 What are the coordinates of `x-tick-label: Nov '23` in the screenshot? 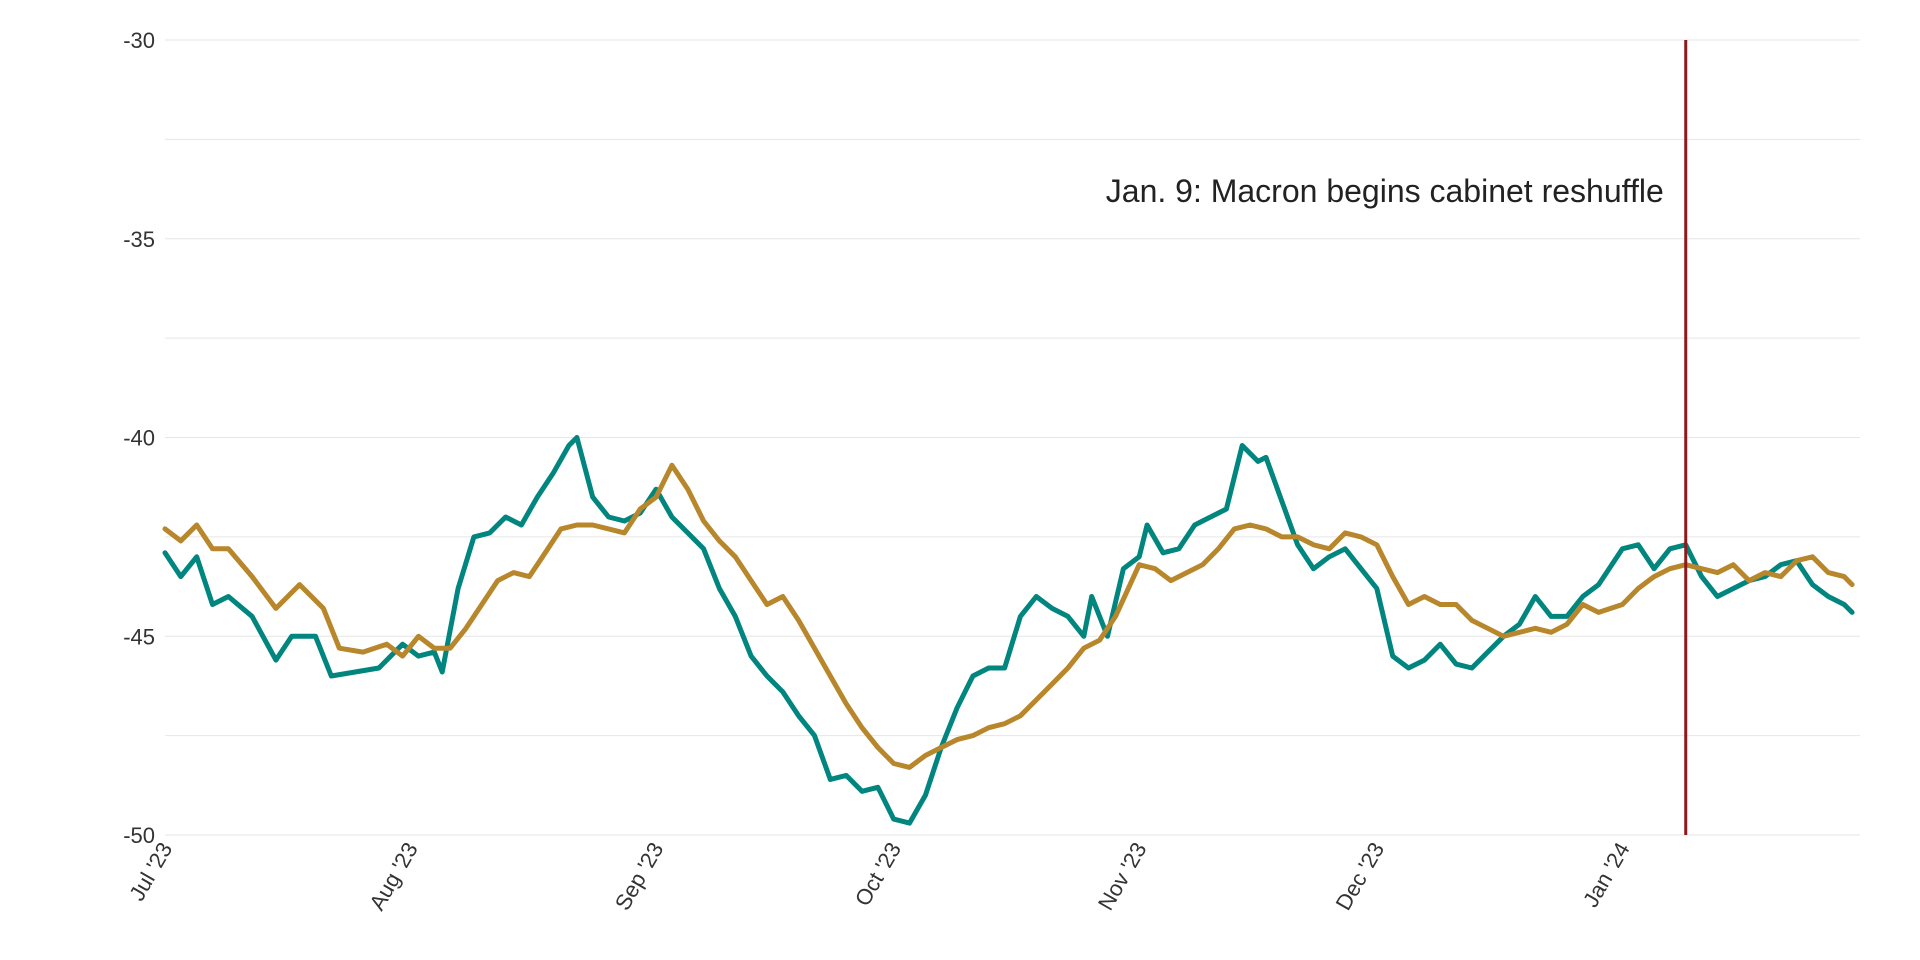 It's located at (1122, 876).